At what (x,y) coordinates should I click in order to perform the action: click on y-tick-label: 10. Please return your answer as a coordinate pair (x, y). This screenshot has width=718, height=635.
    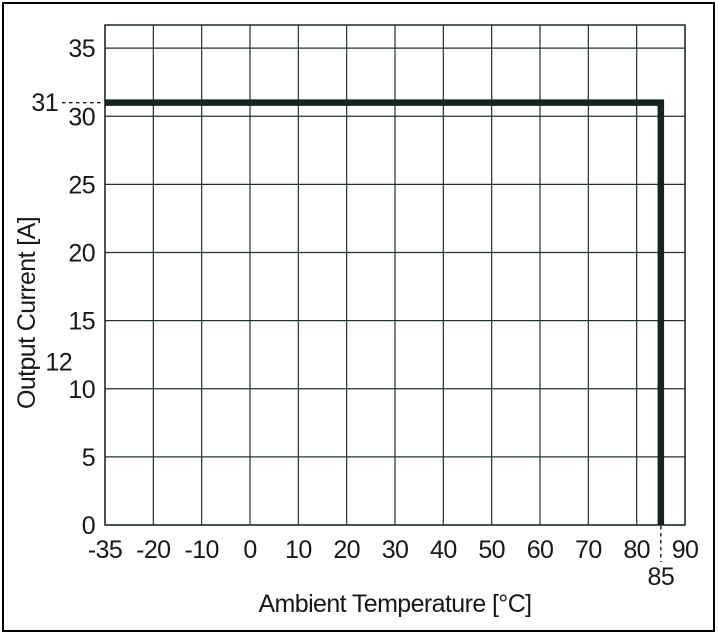
    Looking at the image, I should click on (81, 390).